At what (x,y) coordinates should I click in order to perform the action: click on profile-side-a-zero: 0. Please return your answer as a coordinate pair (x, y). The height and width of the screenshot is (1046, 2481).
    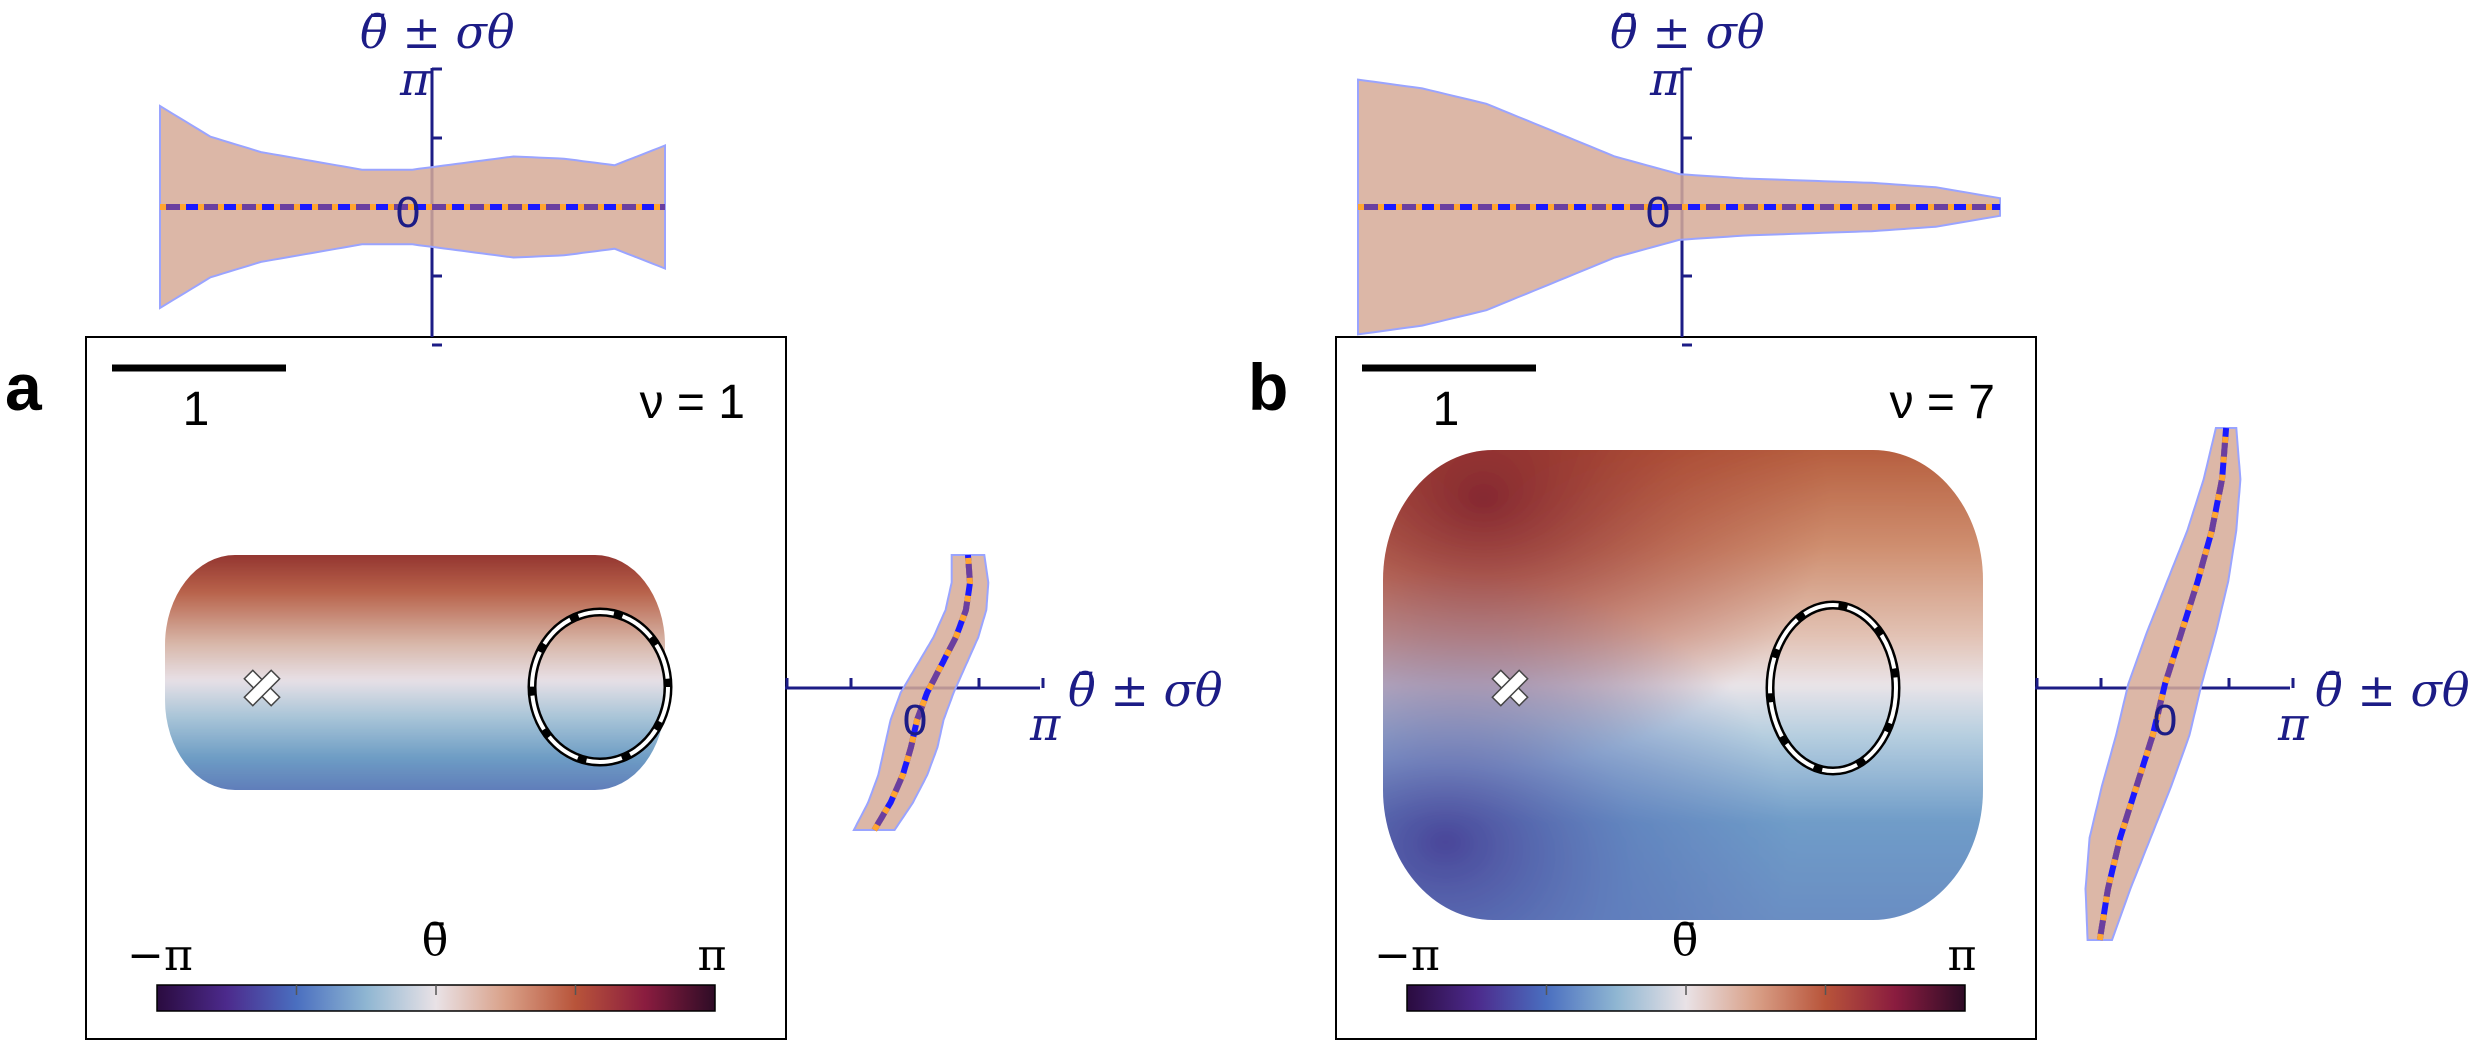
    Looking at the image, I should click on (915, 720).